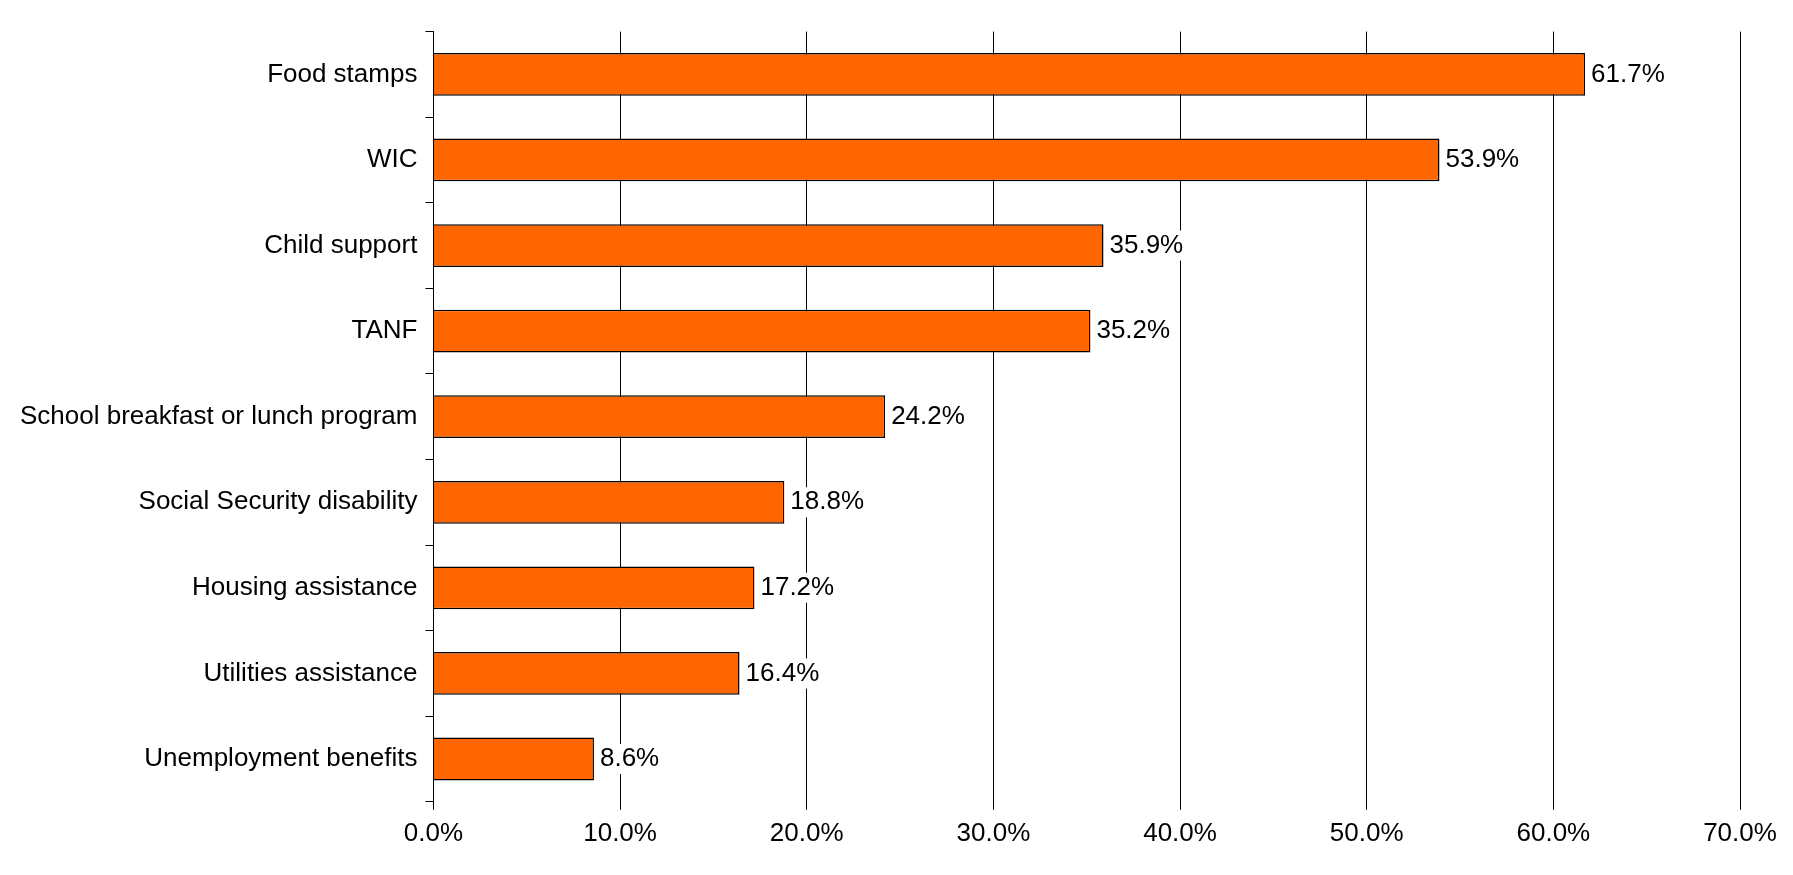  What do you see at coordinates (1133, 329) in the screenshot?
I see `data-label: 35.2%` at bounding box center [1133, 329].